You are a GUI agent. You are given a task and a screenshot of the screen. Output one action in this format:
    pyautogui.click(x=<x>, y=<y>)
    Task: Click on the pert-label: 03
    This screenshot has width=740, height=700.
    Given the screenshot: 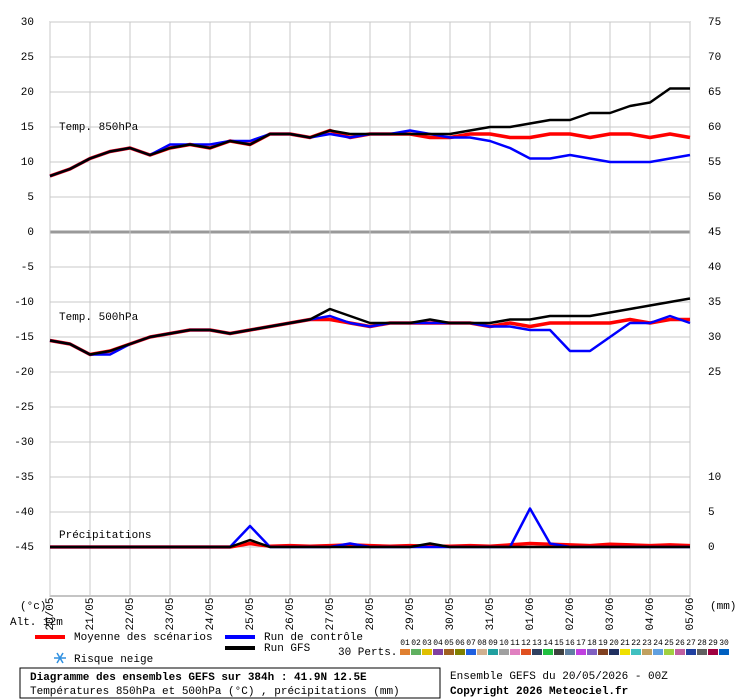 What is the action you would take?
    pyautogui.click(x=427, y=643)
    